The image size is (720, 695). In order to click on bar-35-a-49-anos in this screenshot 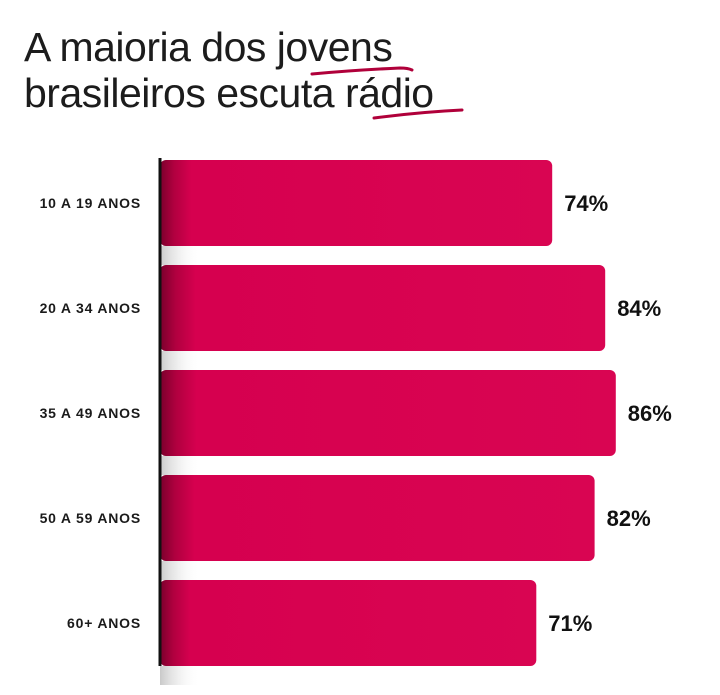, I will do `click(388, 413)`.